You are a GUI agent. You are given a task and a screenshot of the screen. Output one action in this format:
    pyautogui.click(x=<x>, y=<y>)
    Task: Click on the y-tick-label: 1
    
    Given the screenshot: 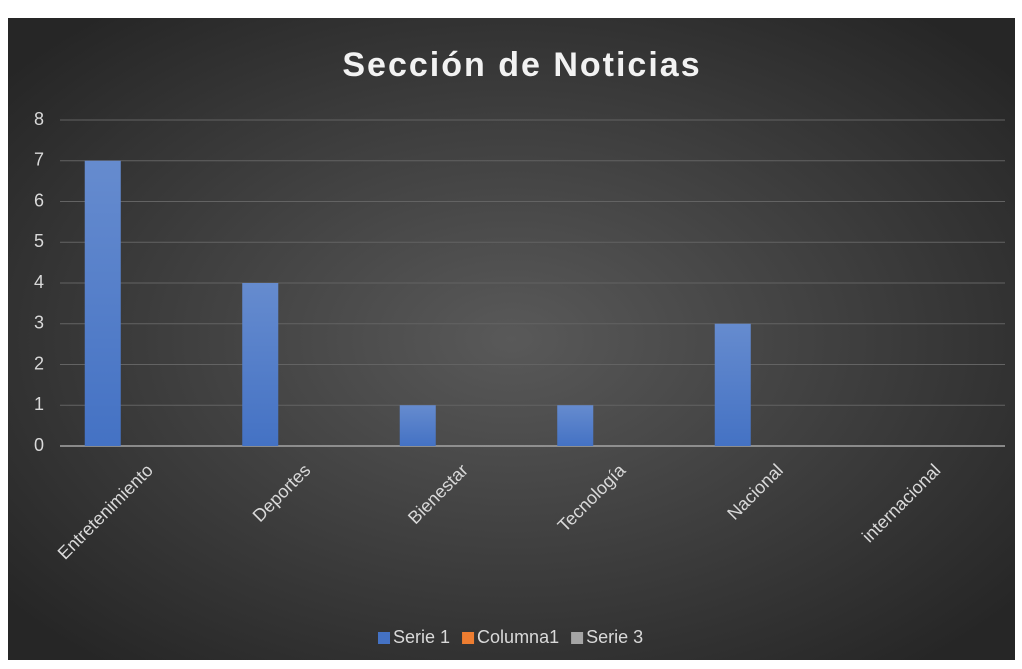 What is the action you would take?
    pyautogui.click(x=39, y=404)
    